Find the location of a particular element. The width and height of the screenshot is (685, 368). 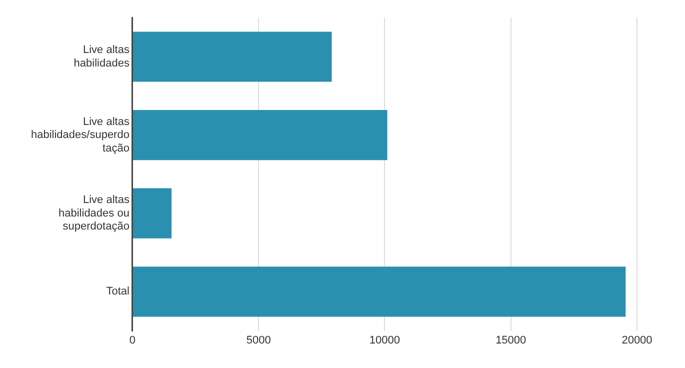

x-tick-label: 0 is located at coordinates (132, 340).